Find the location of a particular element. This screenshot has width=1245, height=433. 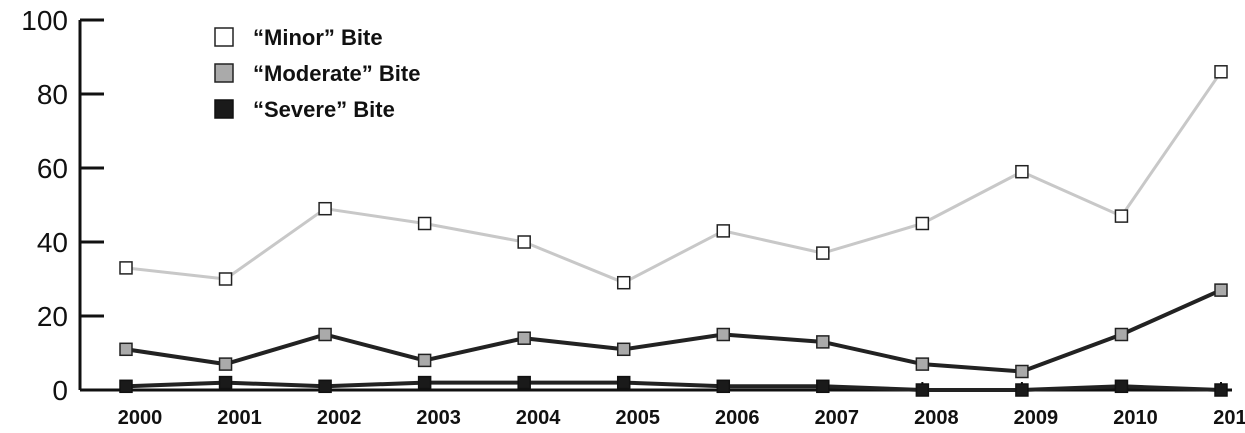

y-tick-label: 20 is located at coordinates (52, 316).